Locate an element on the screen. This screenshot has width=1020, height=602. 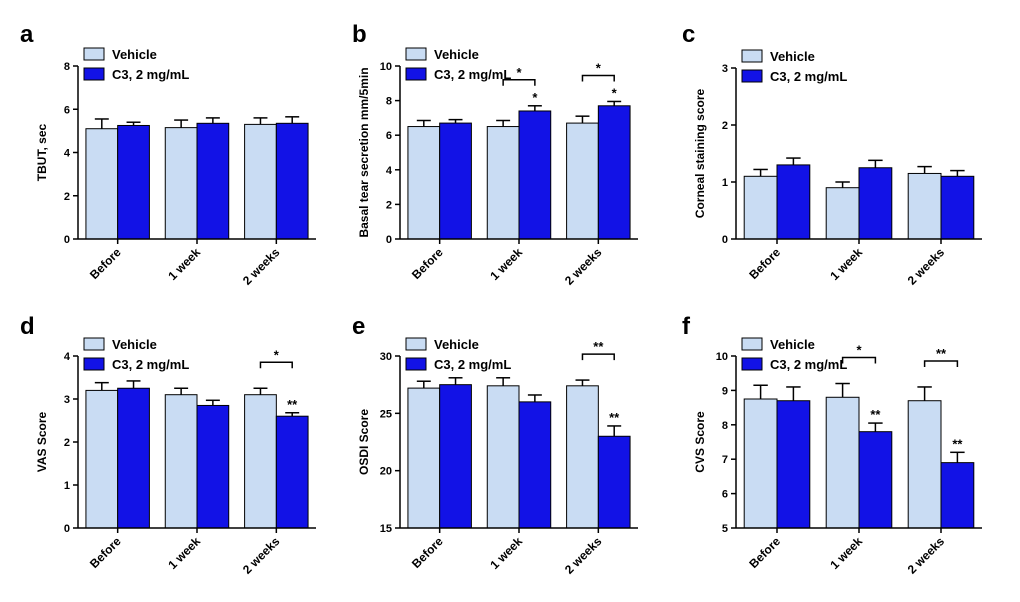
panel-letter: f is located at coordinates (686, 326).